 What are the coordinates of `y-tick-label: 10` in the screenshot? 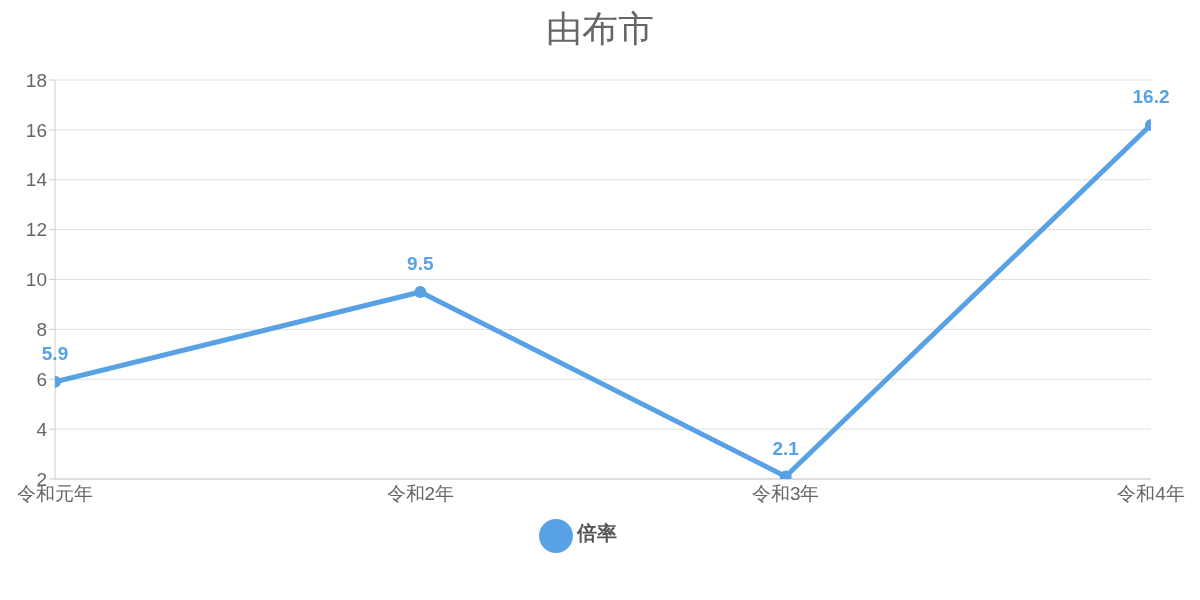 It's located at (36, 280).